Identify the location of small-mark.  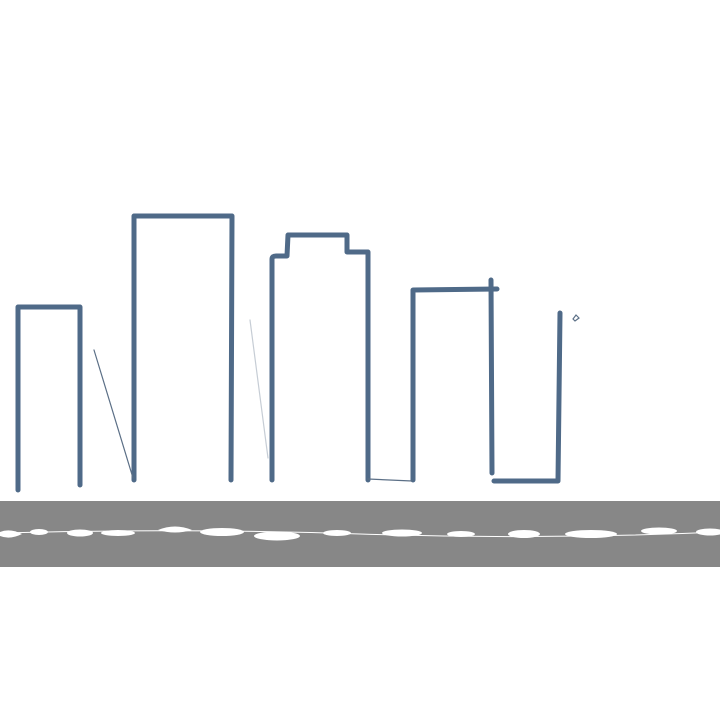
(576, 318).